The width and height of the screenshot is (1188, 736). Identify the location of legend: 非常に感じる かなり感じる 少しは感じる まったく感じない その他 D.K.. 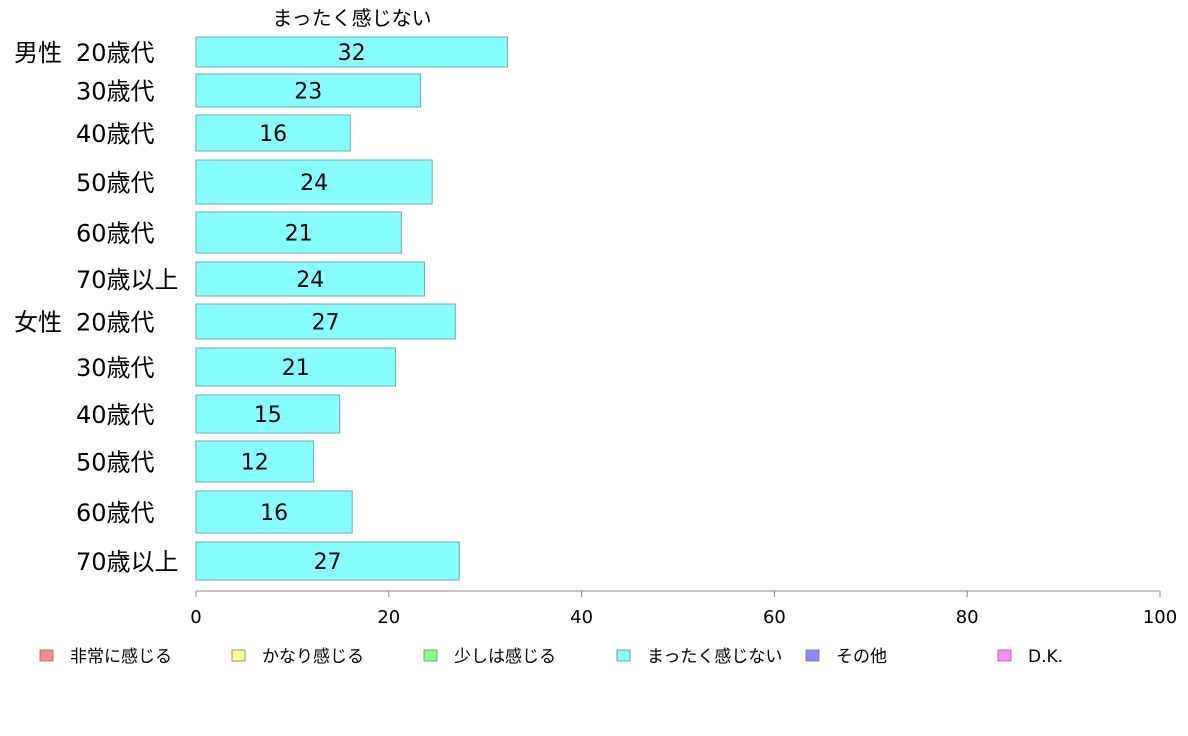
(551, 657).